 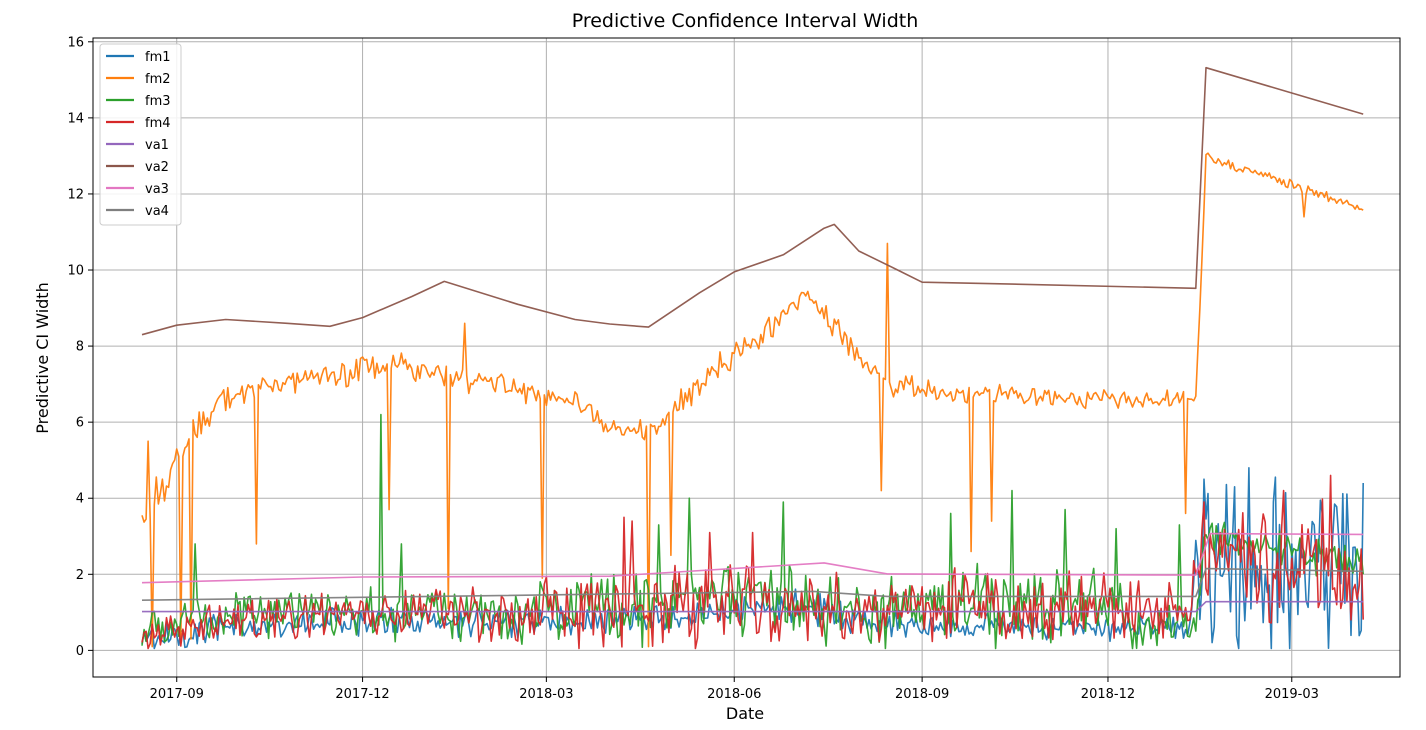 What do you see at coordinates (42, 357) in the screenshot?
I see `y-axis-label: Predictive CI Width` at bounding box center [42, 357].